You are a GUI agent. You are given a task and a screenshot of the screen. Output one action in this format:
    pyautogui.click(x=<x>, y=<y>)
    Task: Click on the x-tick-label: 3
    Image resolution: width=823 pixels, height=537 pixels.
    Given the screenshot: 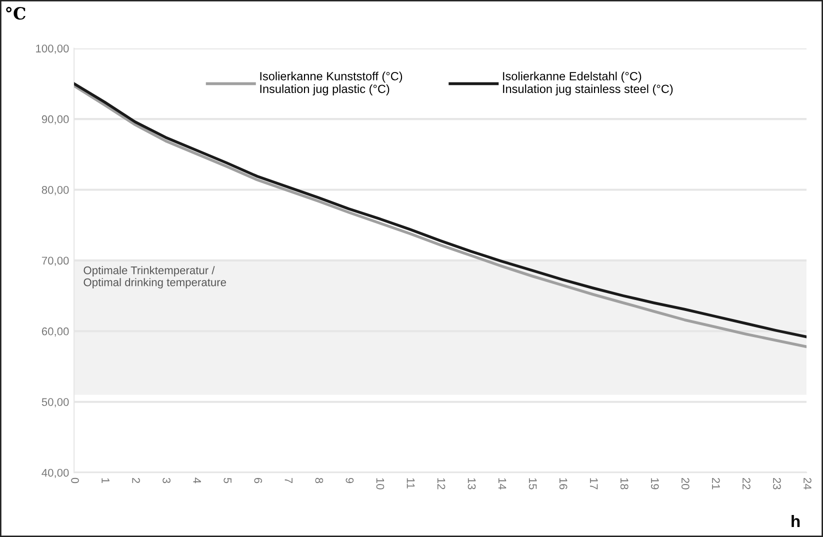 What is the action you would take?
    pyautogui.click(x=166, y=481)
    